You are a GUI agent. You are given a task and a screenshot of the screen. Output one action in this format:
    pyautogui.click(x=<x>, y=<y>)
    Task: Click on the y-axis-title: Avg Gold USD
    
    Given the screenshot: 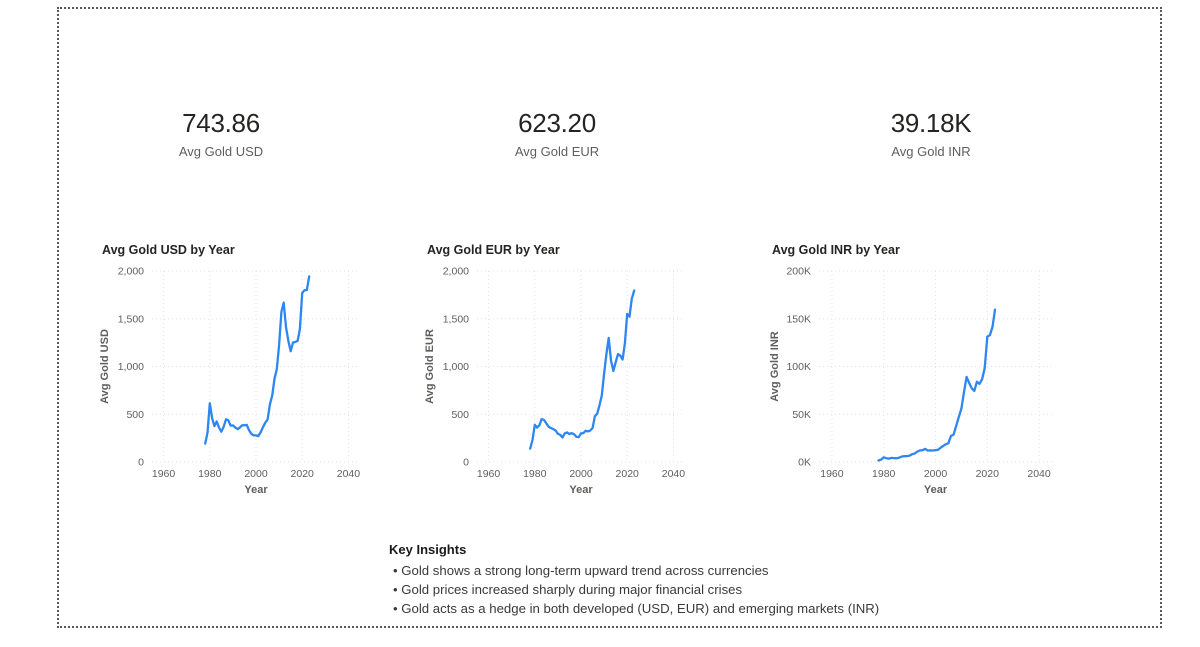 What is the action you would take?
    pyautogui.click(x=105, y=366)
    